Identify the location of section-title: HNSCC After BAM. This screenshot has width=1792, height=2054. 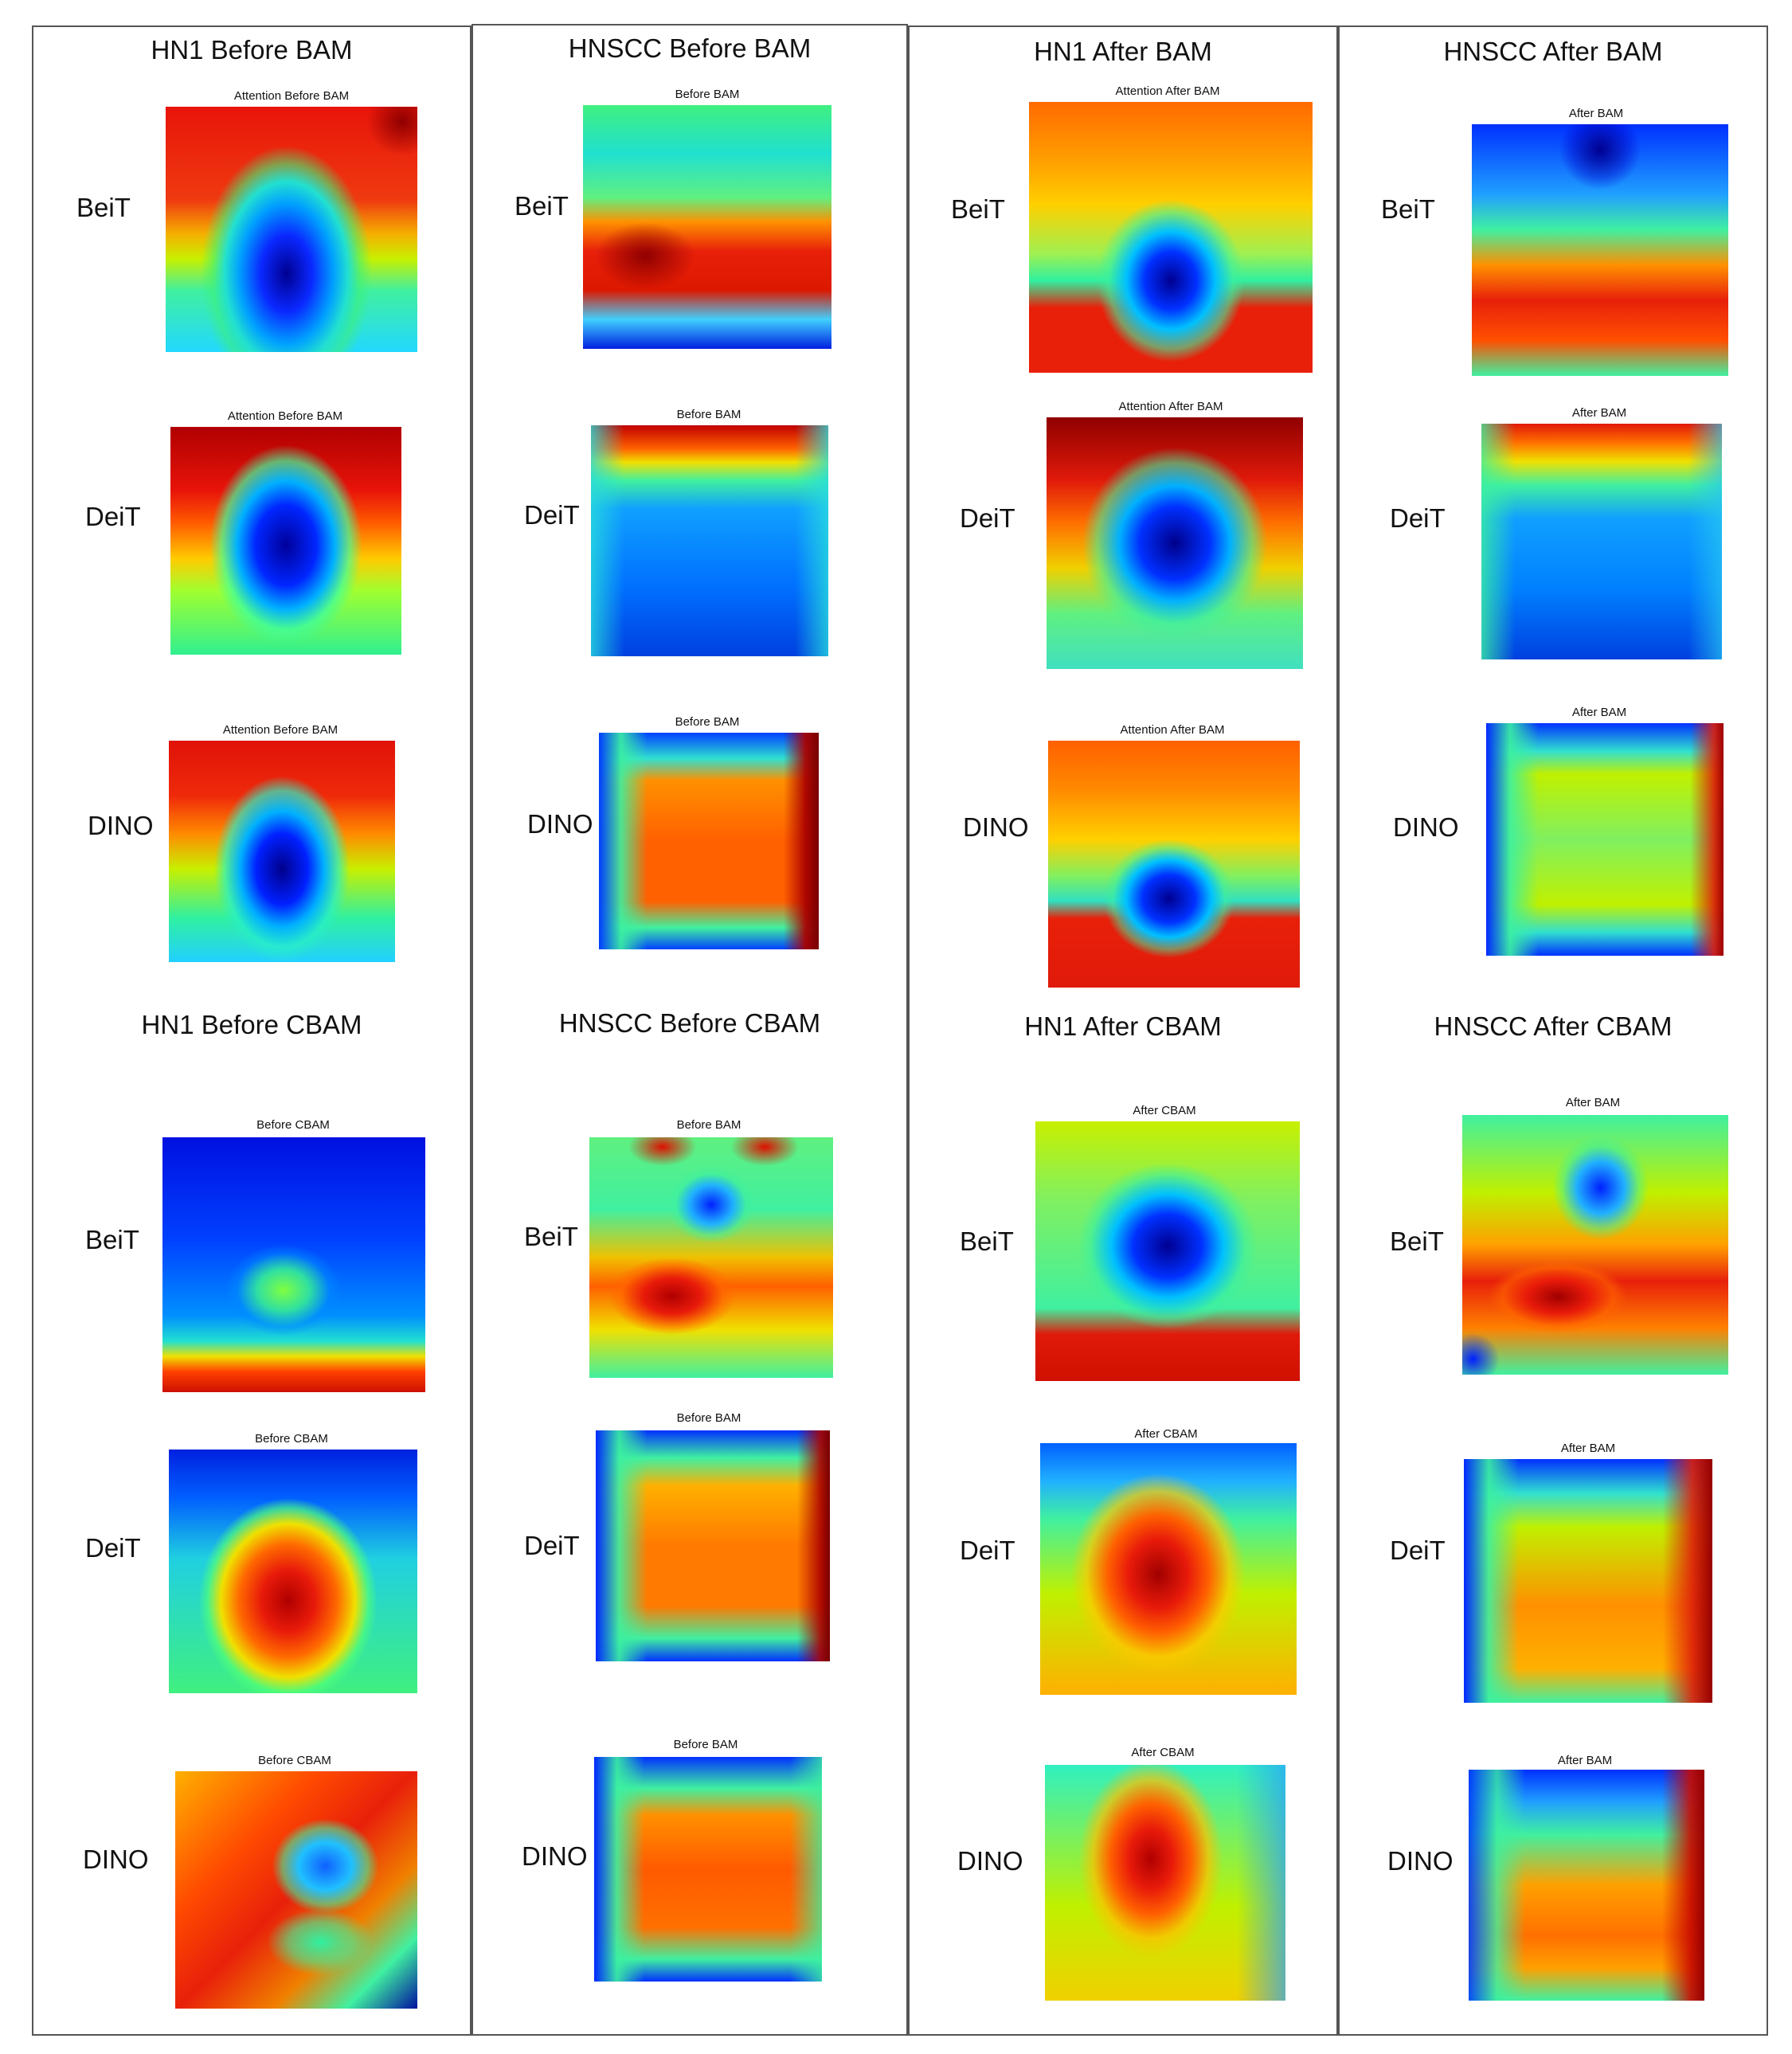
(1553, 51).